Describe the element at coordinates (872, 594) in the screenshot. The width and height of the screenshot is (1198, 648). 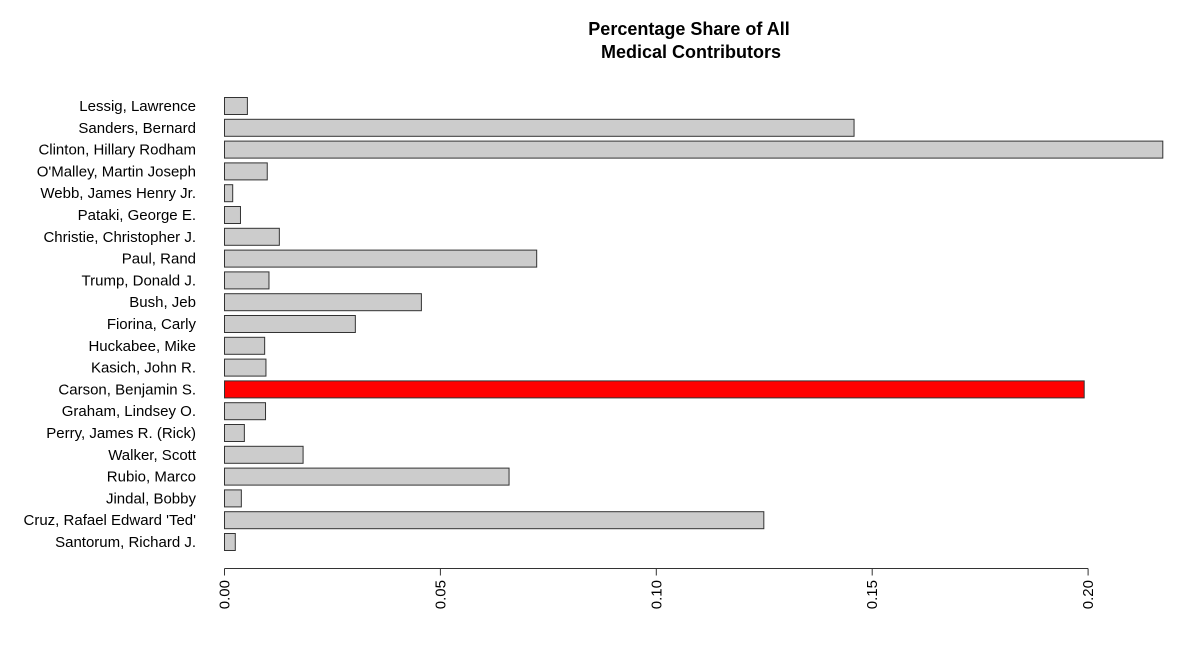
I see `x-tick-label: 0.15` at that location.